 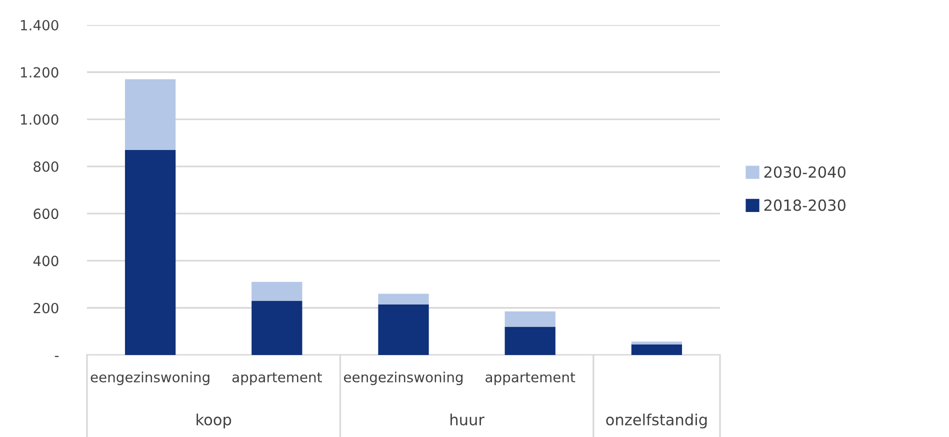 What do you see at coordinates (656, 421) in the screenshot?
I see `text: onzelfstandig` at bounding box center [656, 421].